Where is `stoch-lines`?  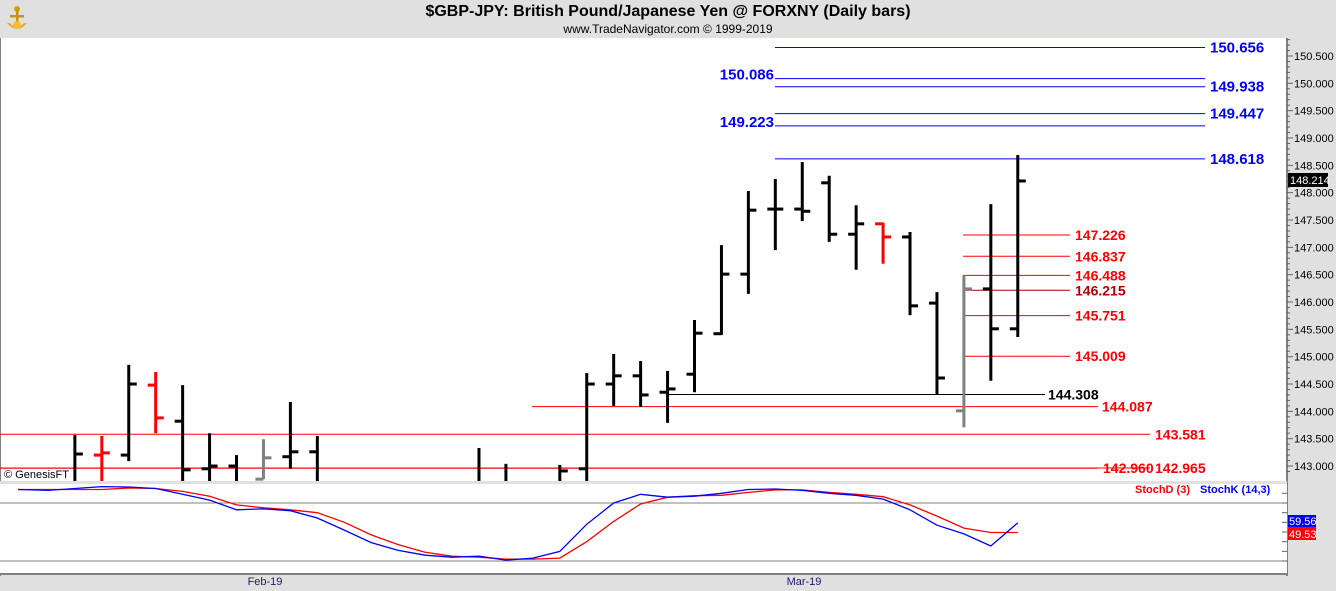
stoch-lines is located at coordinates (518, 523).